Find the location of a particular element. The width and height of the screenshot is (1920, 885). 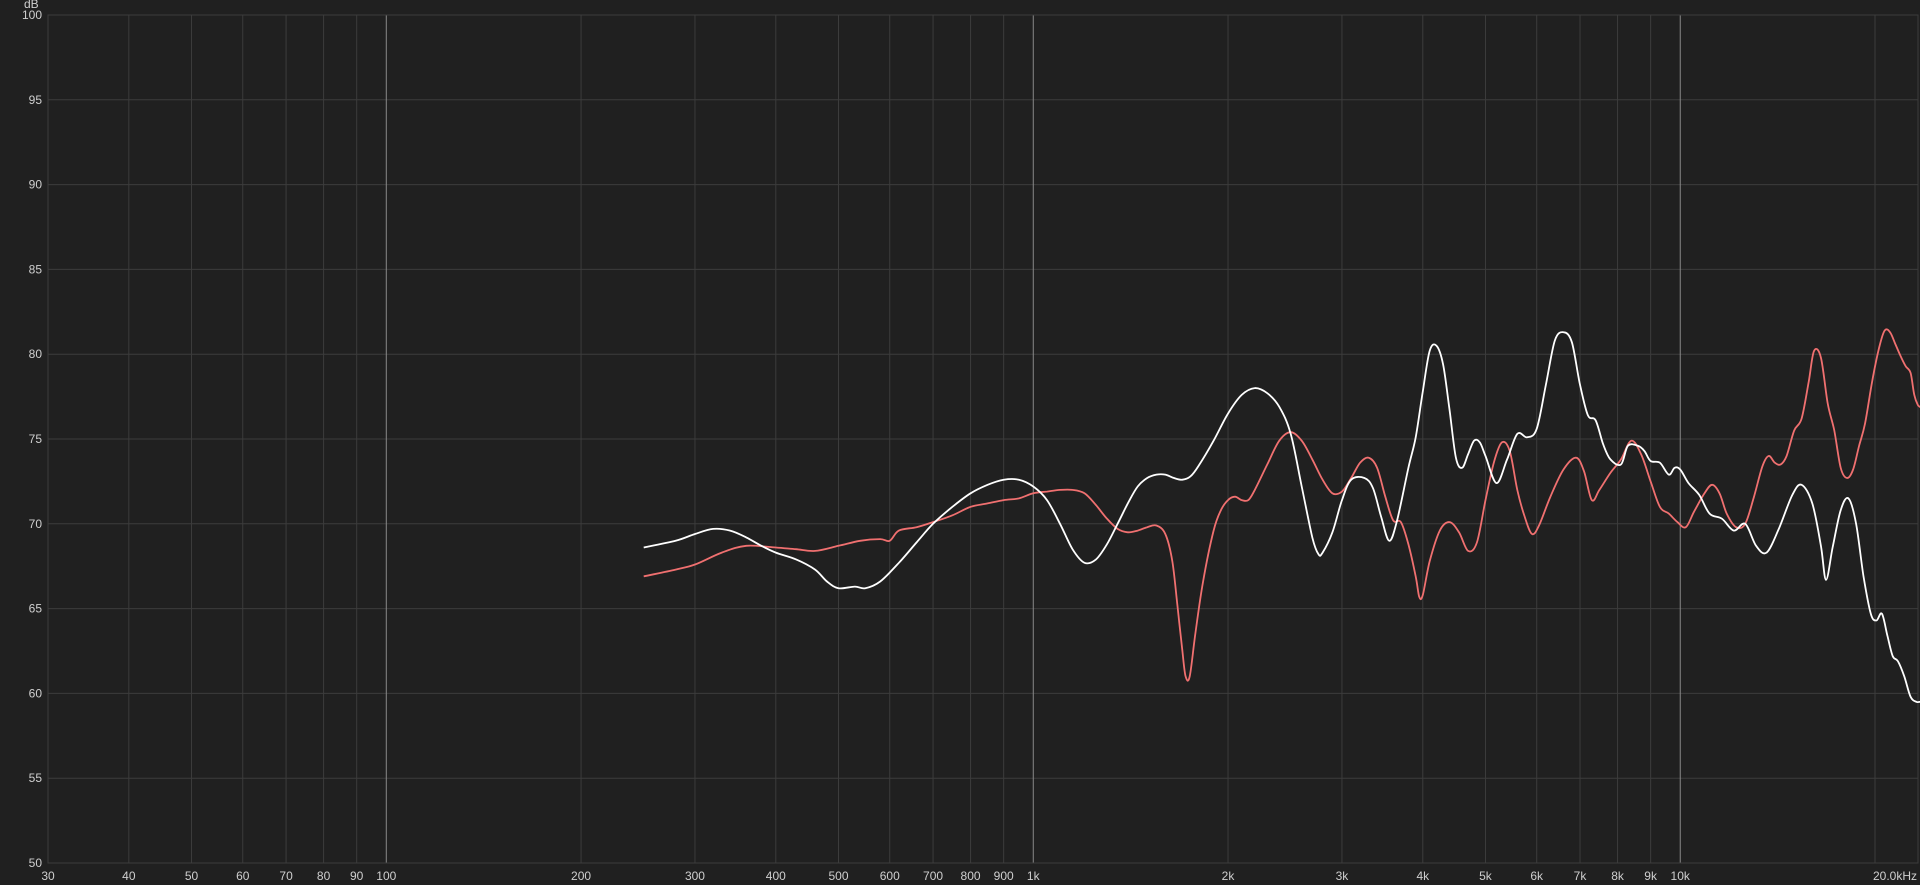

x-tick-label: 100 is located at coordinates (386, 876).